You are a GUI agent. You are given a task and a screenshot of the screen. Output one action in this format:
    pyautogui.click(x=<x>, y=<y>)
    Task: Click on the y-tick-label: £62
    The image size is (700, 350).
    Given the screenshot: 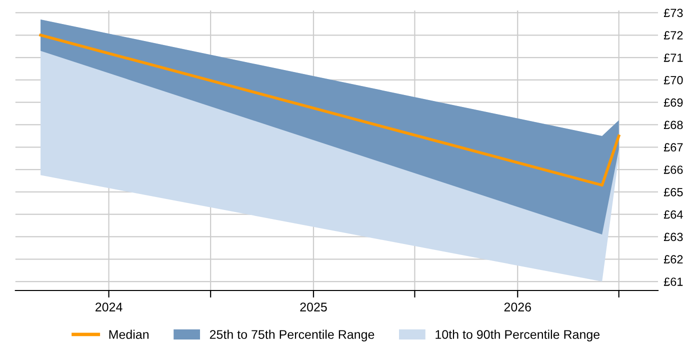 What is the action you would take?
    pyautogui.click(x=673, y=259)
    